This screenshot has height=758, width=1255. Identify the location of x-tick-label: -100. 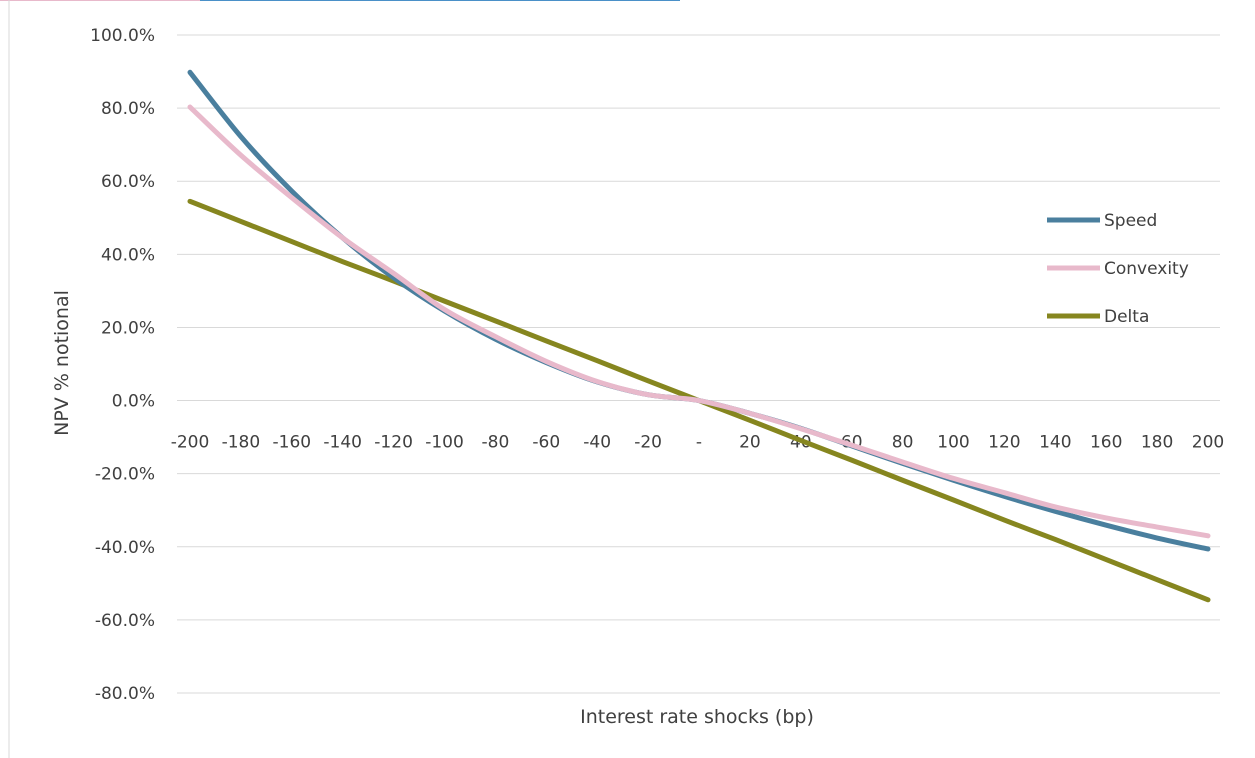
(444, 443).